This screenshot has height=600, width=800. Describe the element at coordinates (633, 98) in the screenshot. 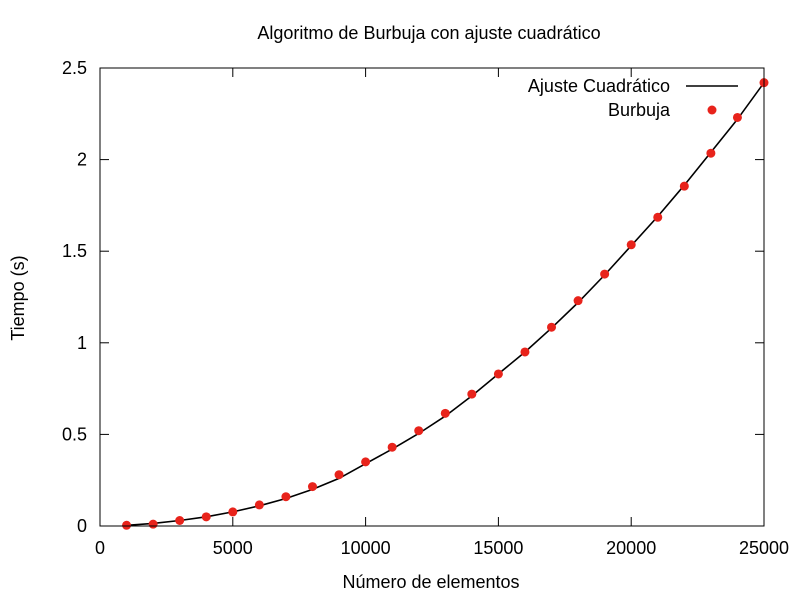

I see `legend: Ajuste Cuadrático Burbuja` at that location.